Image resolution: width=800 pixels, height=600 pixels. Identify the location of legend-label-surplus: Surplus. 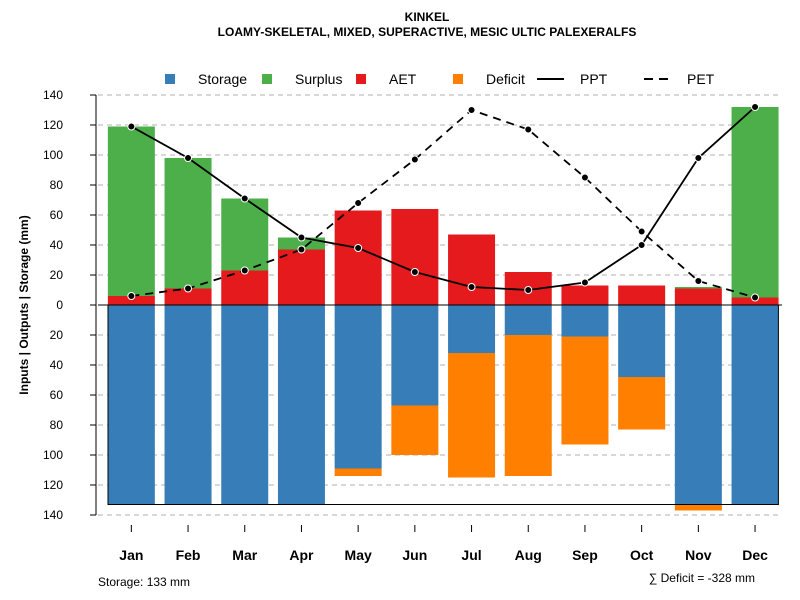
(318, 79).